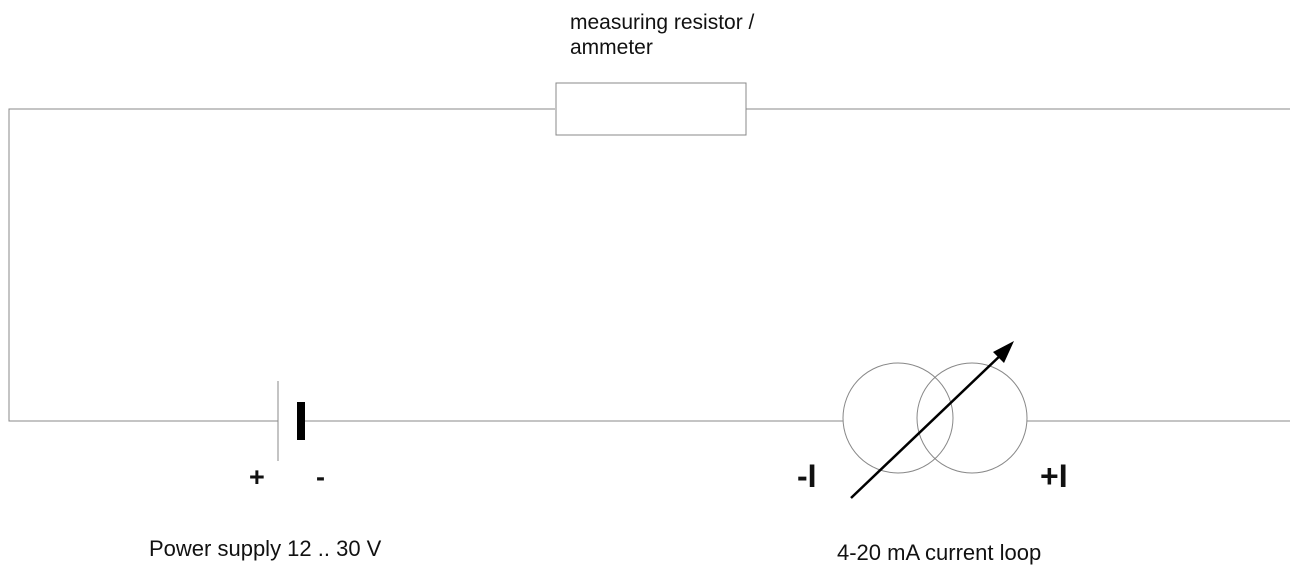  What do you see at coordinates (807, 476) in the screenshot?
I see `current-source-minus-label: -I` at bounding box center [807, 476].